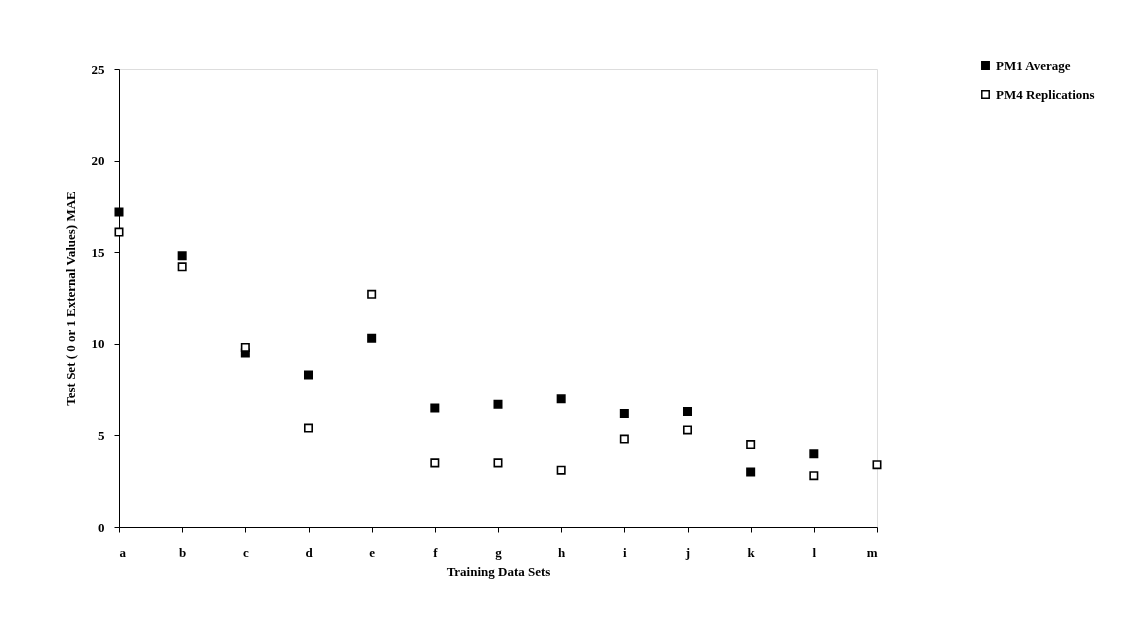 This screenshot has width=1138, height=629. What do you see at coordinates (245, 552) in the screenshot?
I see `x-tick-label: c` at bounding box center [245, 552].